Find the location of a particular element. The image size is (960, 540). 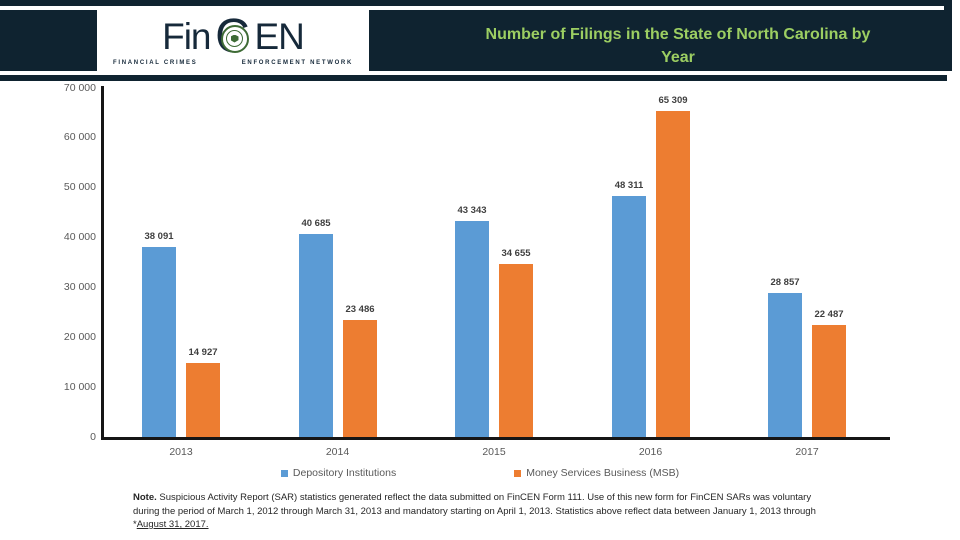

bar-2014-msb is located at coordinates (360, 378).